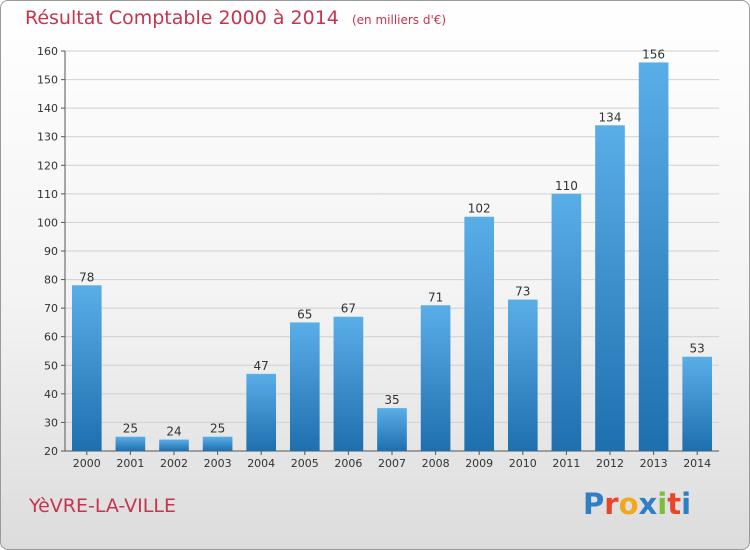 The image size is (750, 550). What do you see at coordinates (304, 314) in the screenshot?
I see `data-label: 65` at bounding box center [304, 314].